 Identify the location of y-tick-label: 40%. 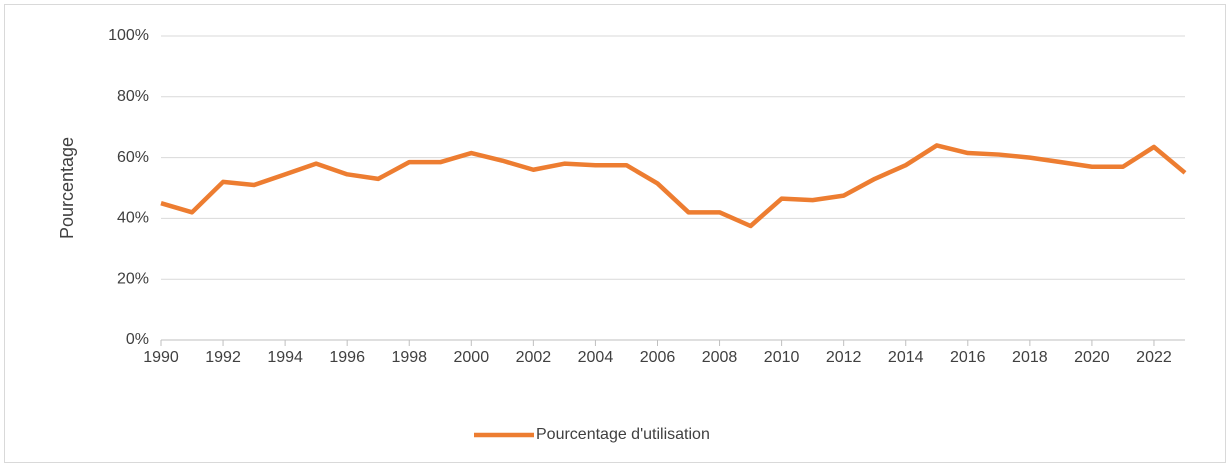
(133, 218).